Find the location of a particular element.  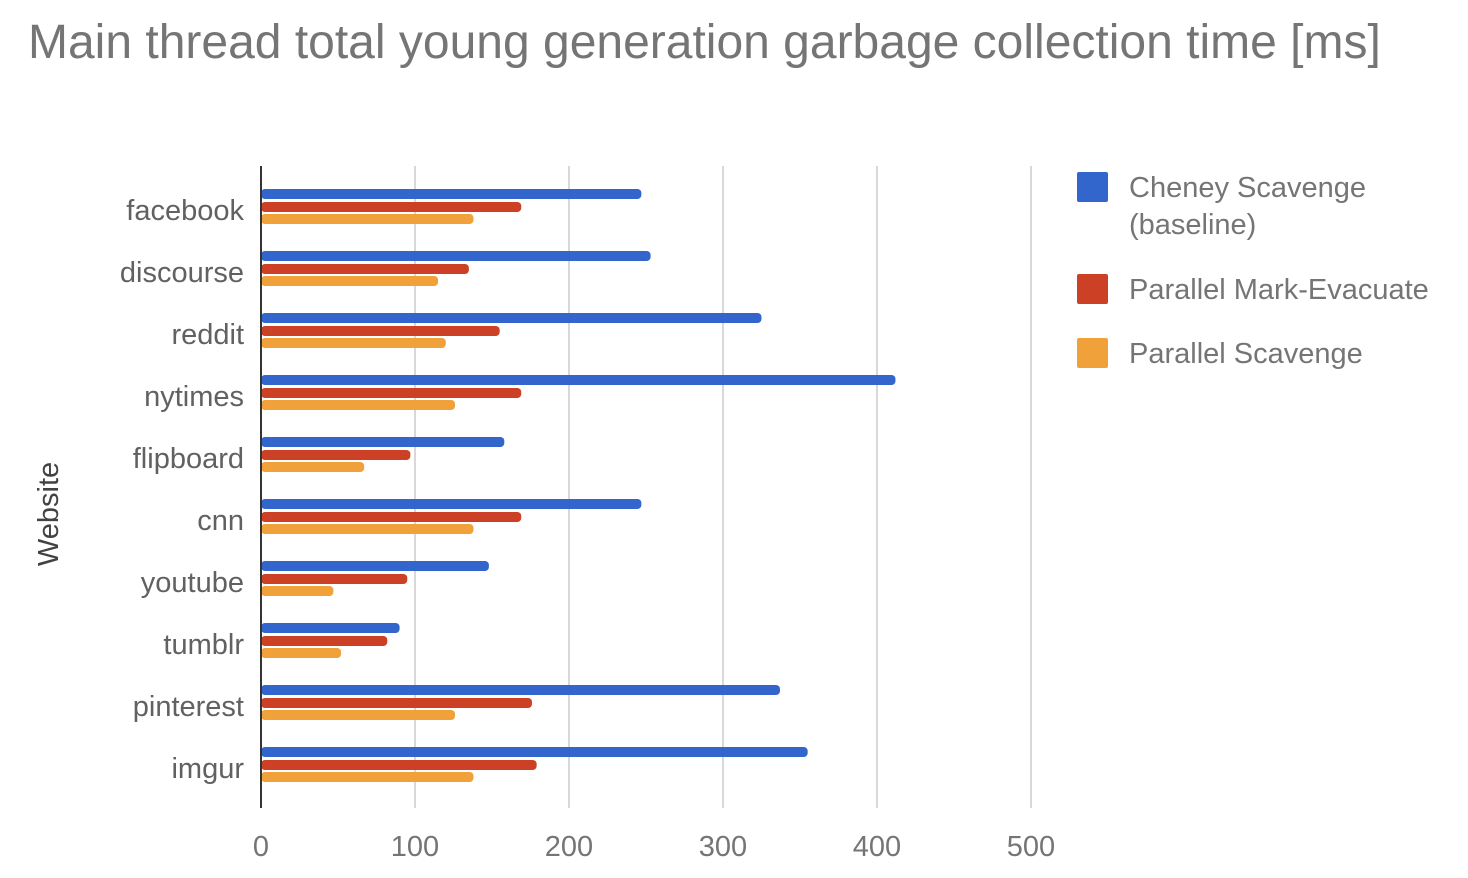

legend-label-2: Parallel Mark-Evacuate is located at coordinates (1279, 290).